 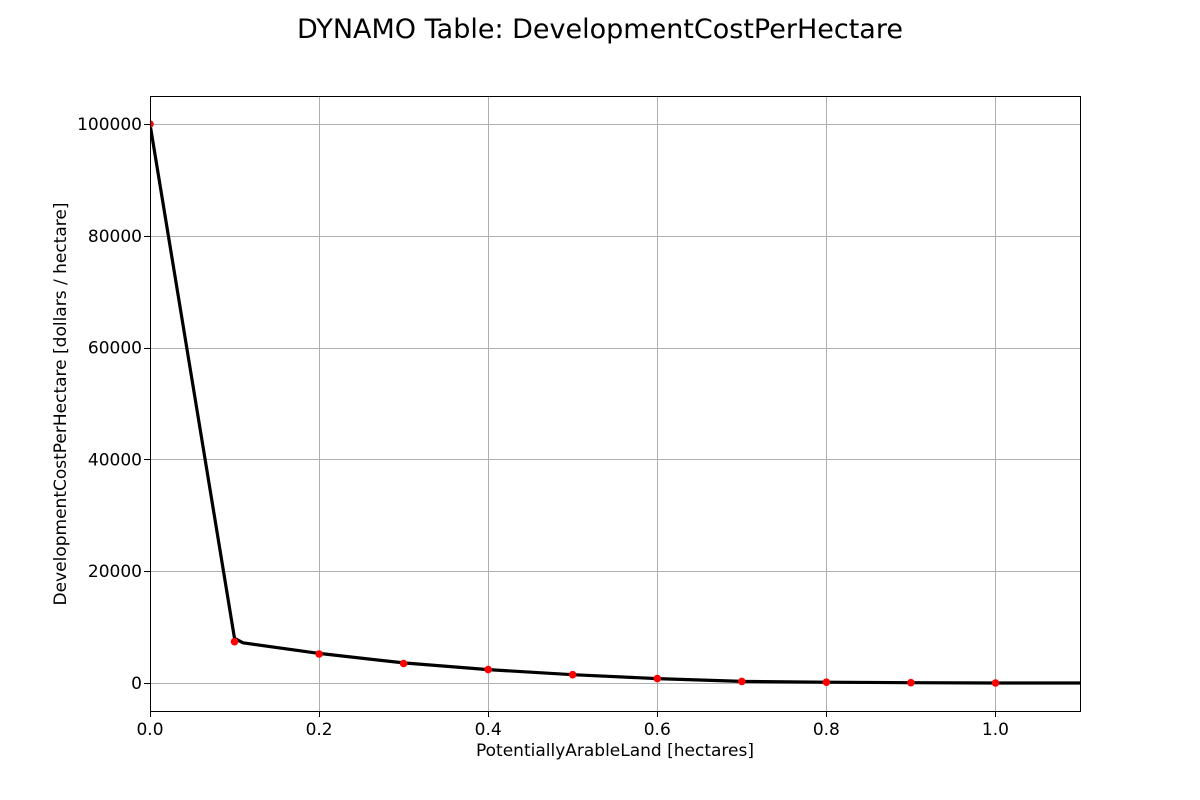 I want to click on y-tick-label: 0, so click(x=136, y=684).